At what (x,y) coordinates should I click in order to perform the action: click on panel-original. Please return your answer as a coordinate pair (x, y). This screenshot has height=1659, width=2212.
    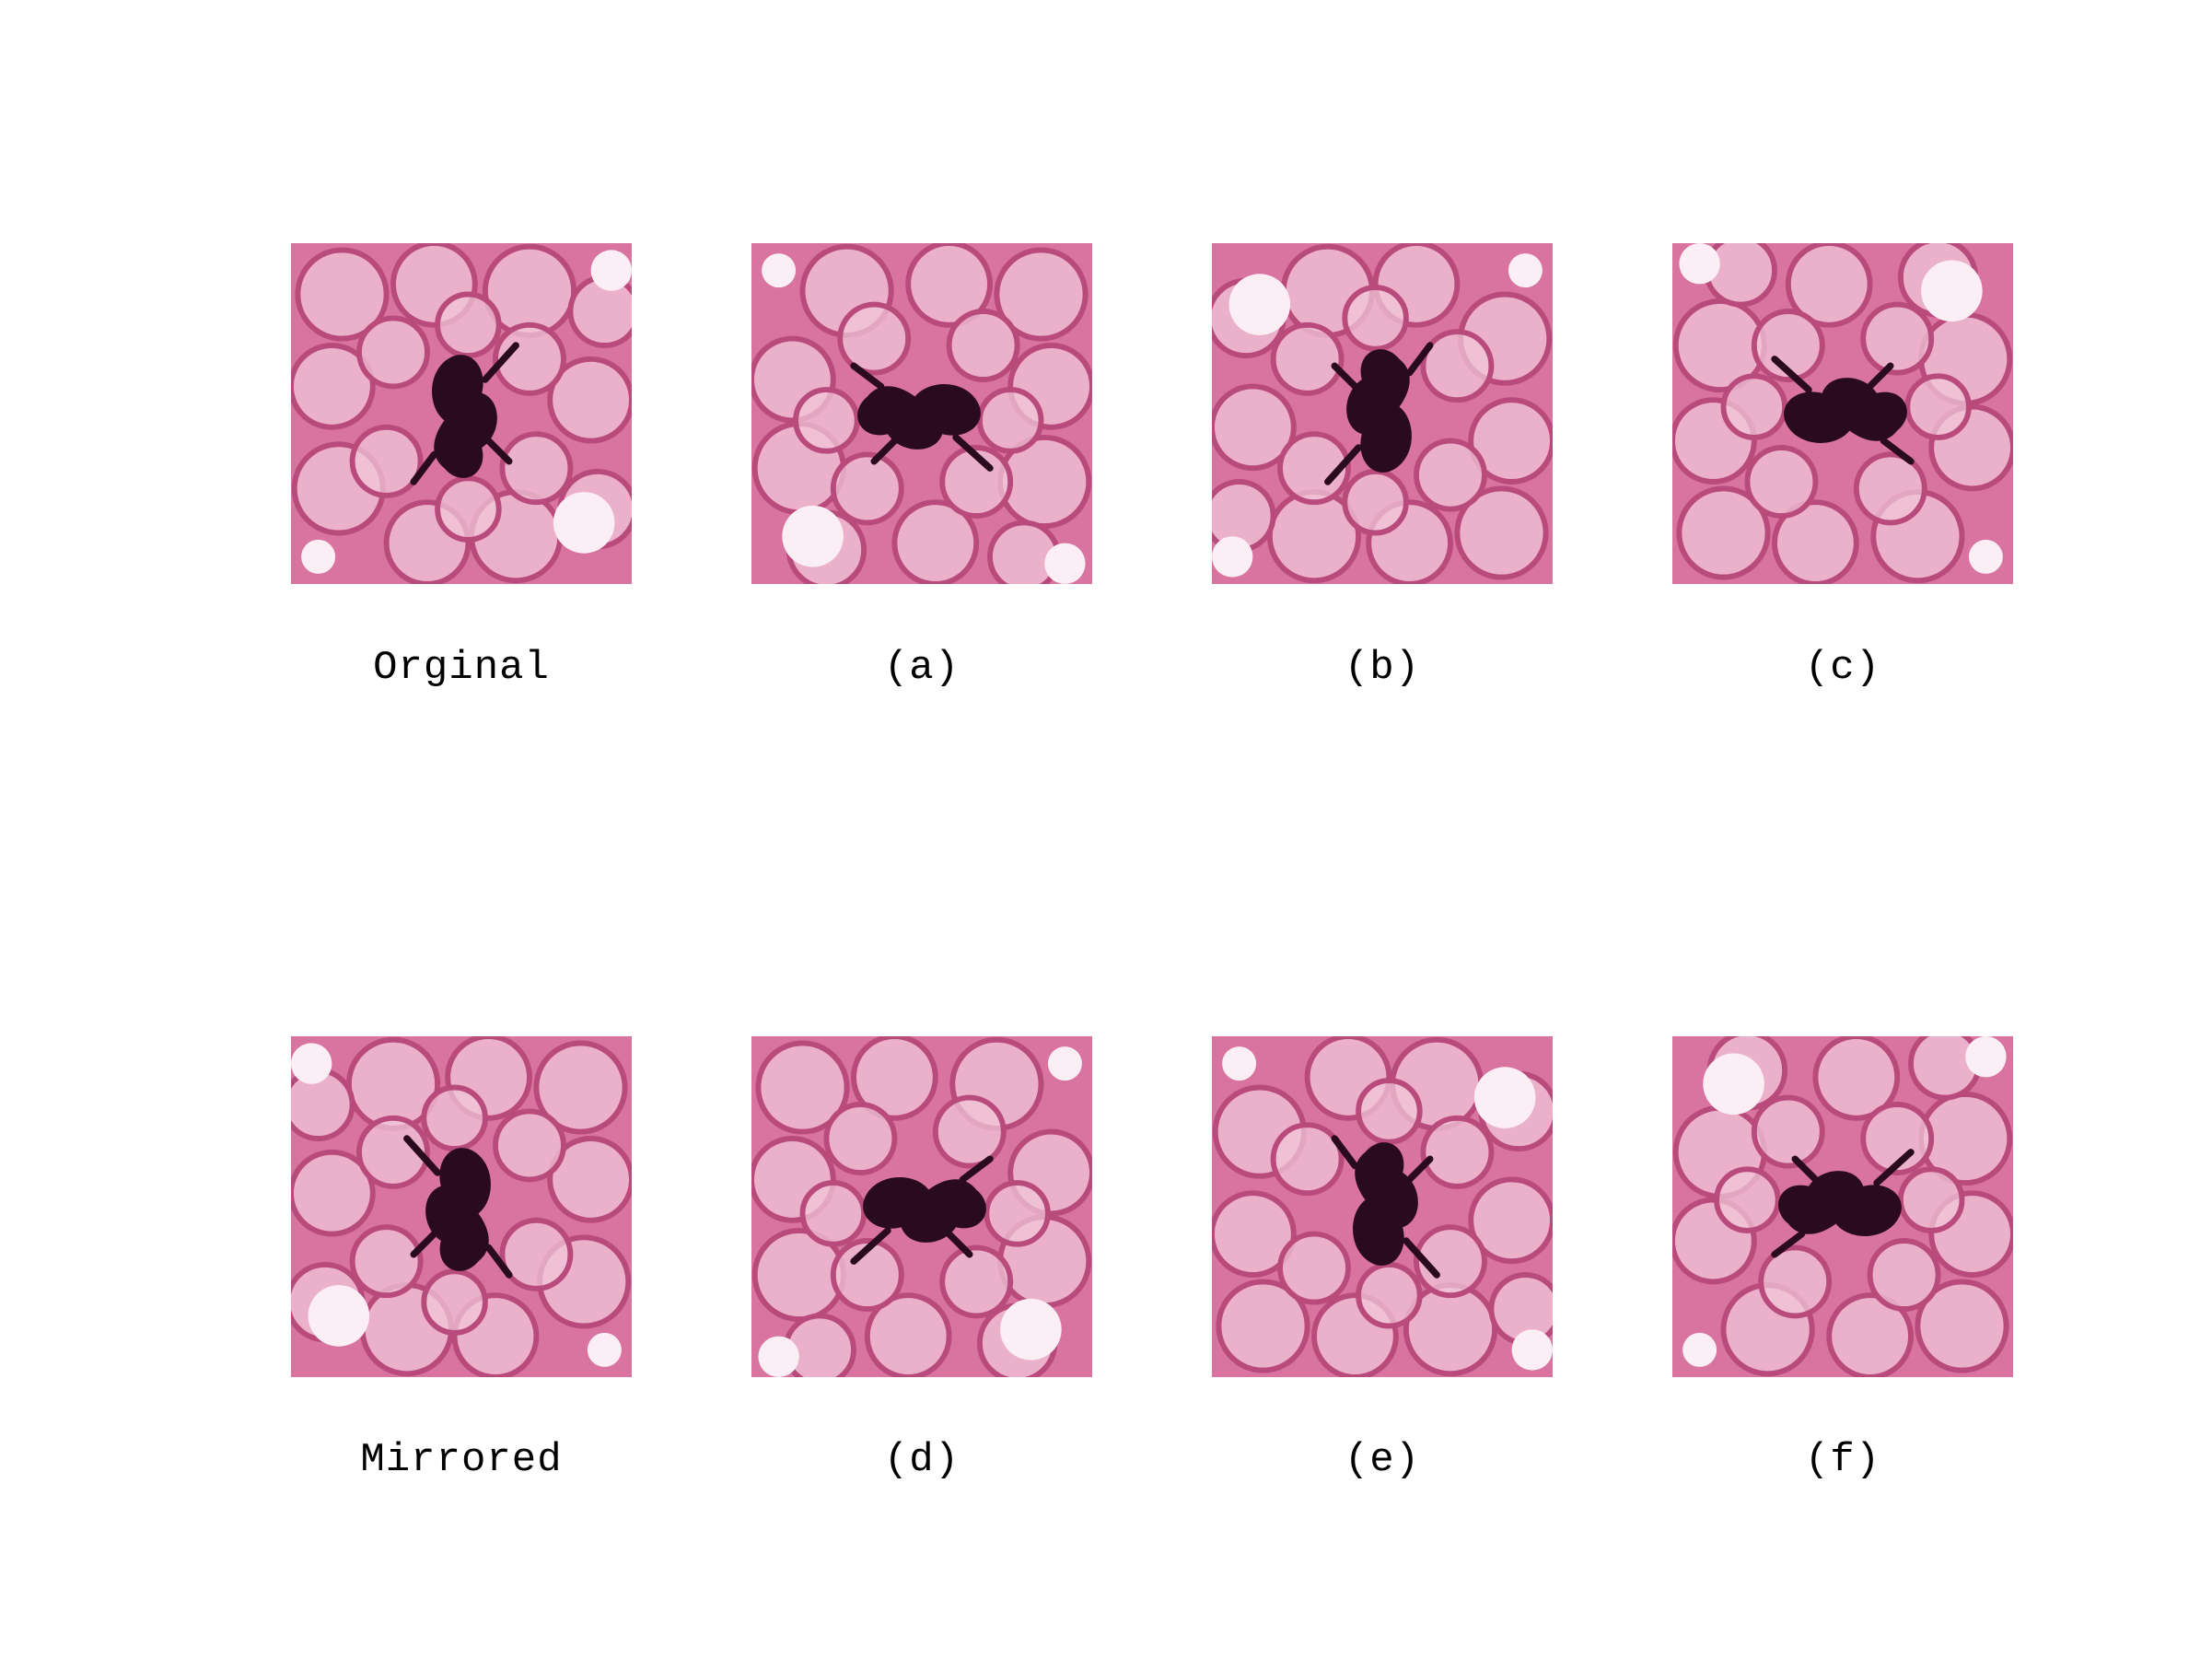
    Looking at the image, I should click on (462, 413).